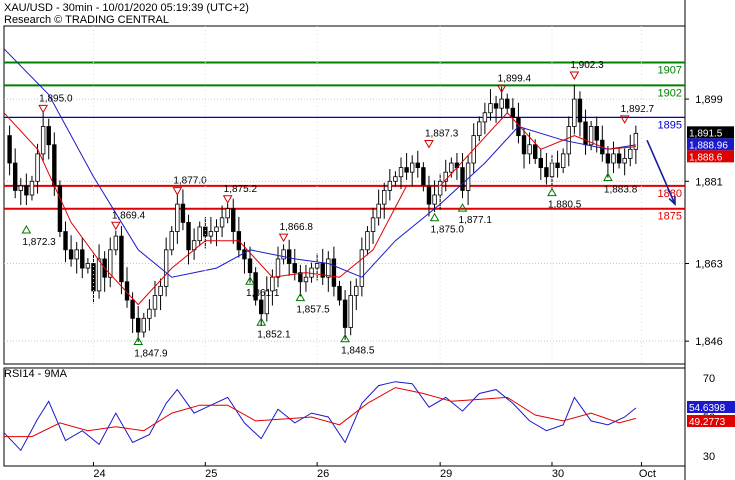 This screenshot has height=480, width=735. I want to click on low-label: 1,848.5, so click(358, 351).